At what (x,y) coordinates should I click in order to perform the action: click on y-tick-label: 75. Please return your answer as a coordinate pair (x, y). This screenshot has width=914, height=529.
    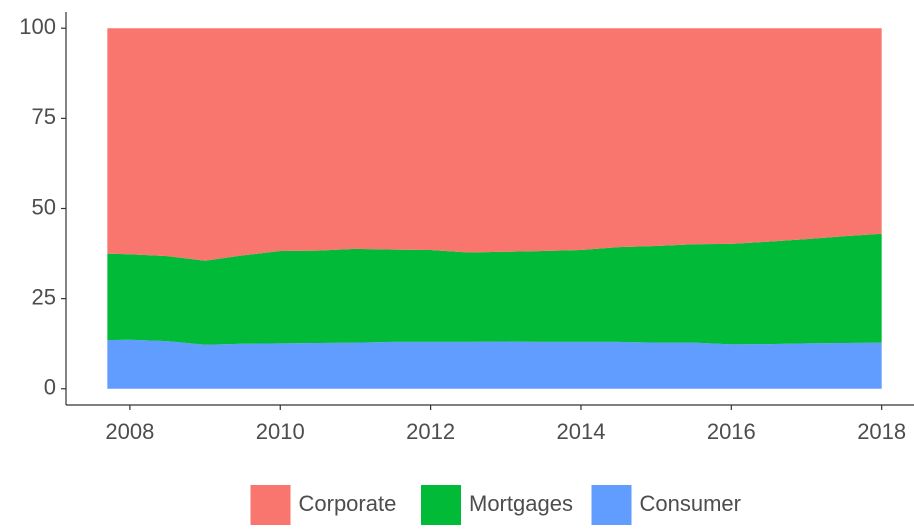
    Looking at the image, I should click on (44, 116).